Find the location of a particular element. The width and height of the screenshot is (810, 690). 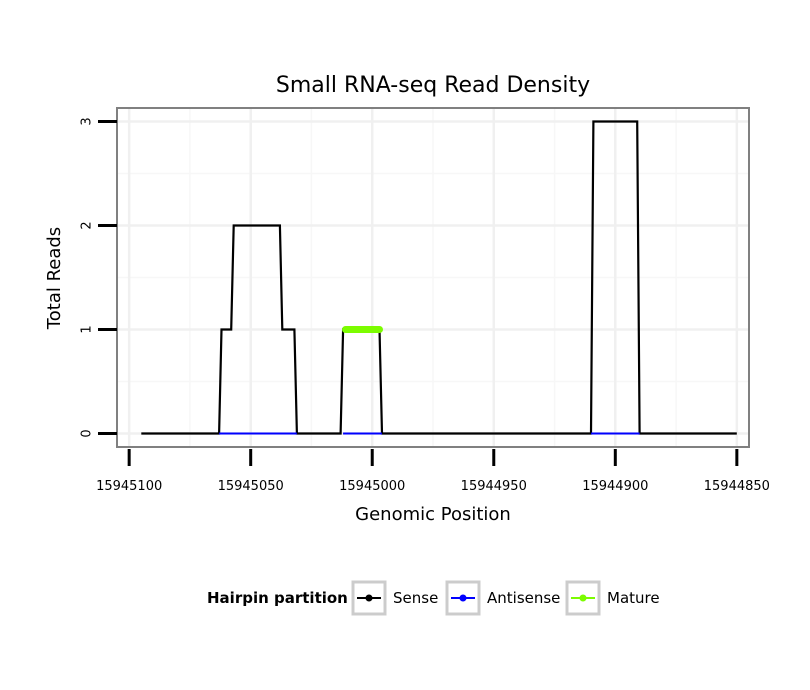

chart-title: Small RNA-seq Read Density is located at coordinates (433, 85).